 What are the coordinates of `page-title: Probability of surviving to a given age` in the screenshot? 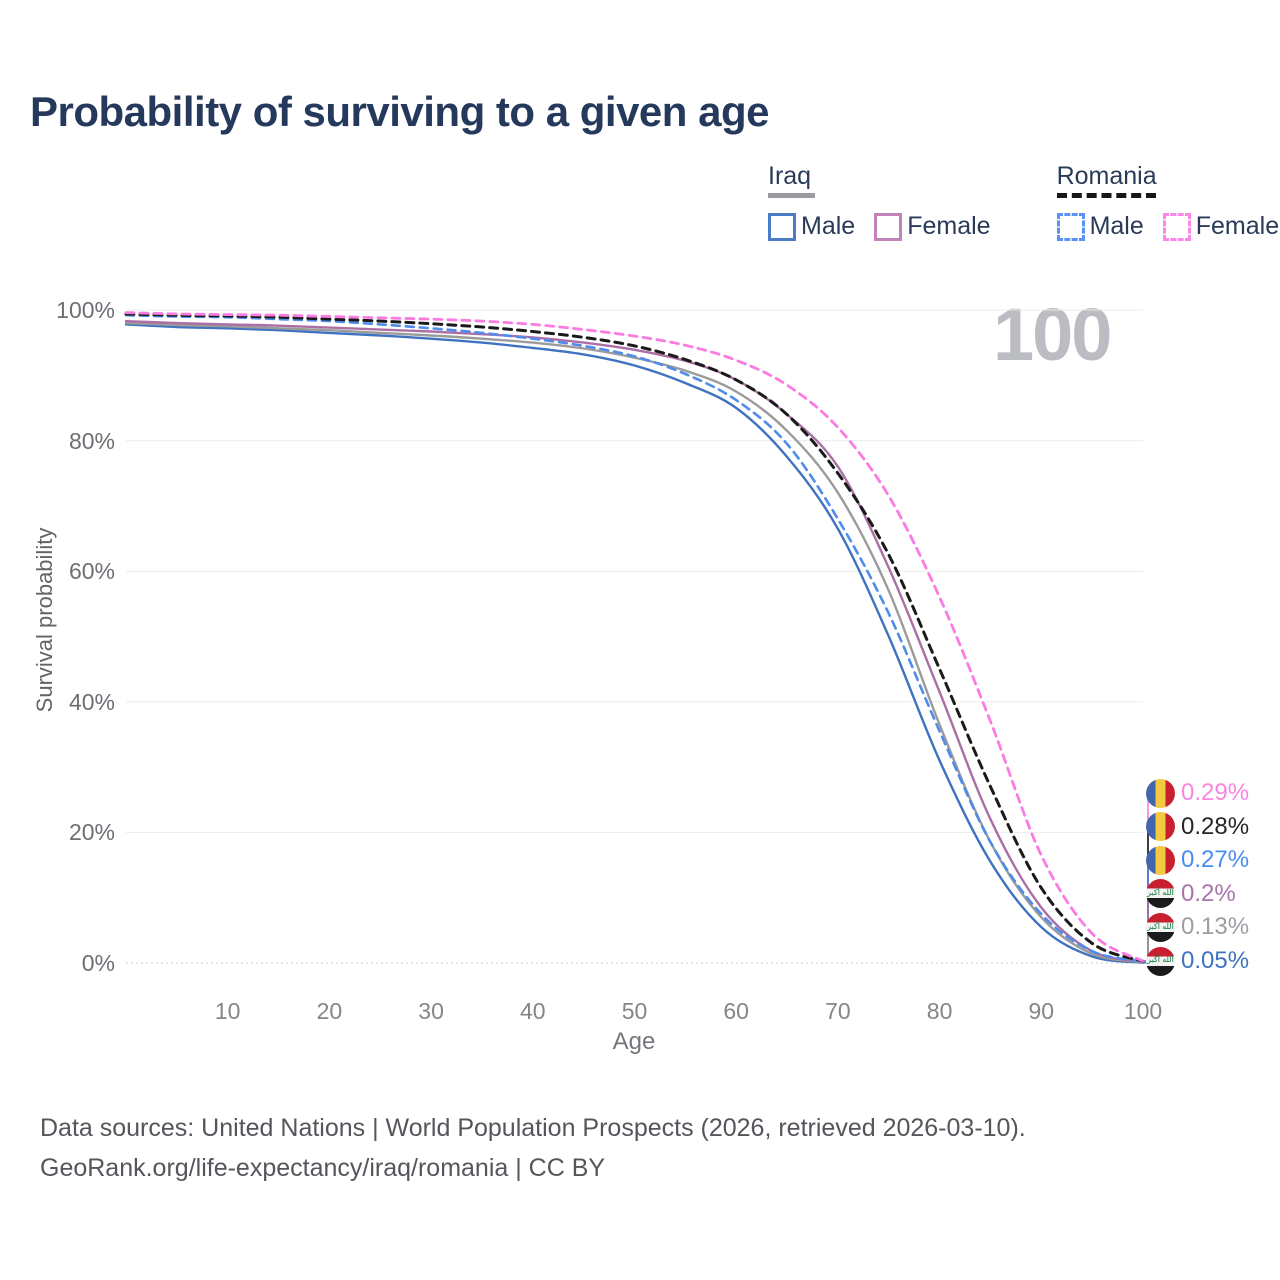 It's located at (399, 111).